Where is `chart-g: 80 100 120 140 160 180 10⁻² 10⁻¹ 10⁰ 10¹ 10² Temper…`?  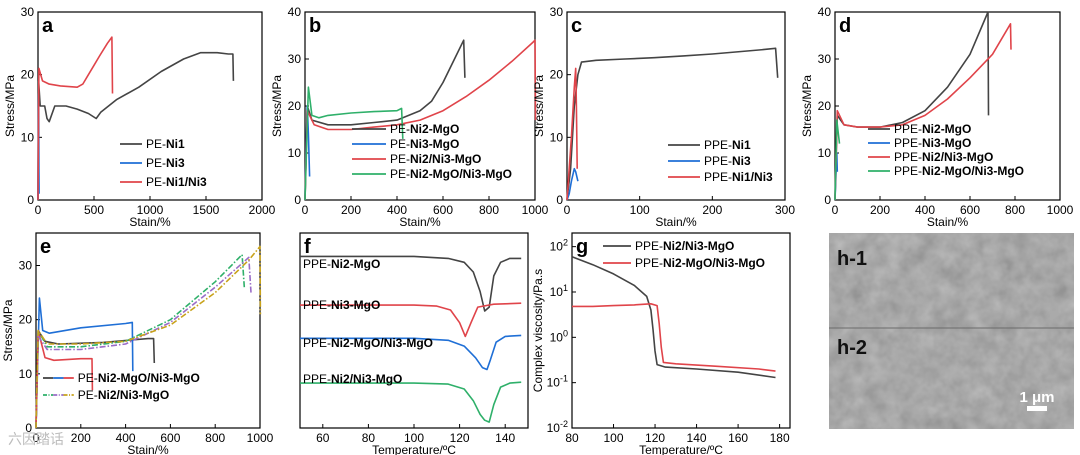 chart-g: 80 100 120 140 160 180 10⁻² 10⁻¹ 10⁰ 10¹ 10² Temper… is located at coordinates (661, 343).